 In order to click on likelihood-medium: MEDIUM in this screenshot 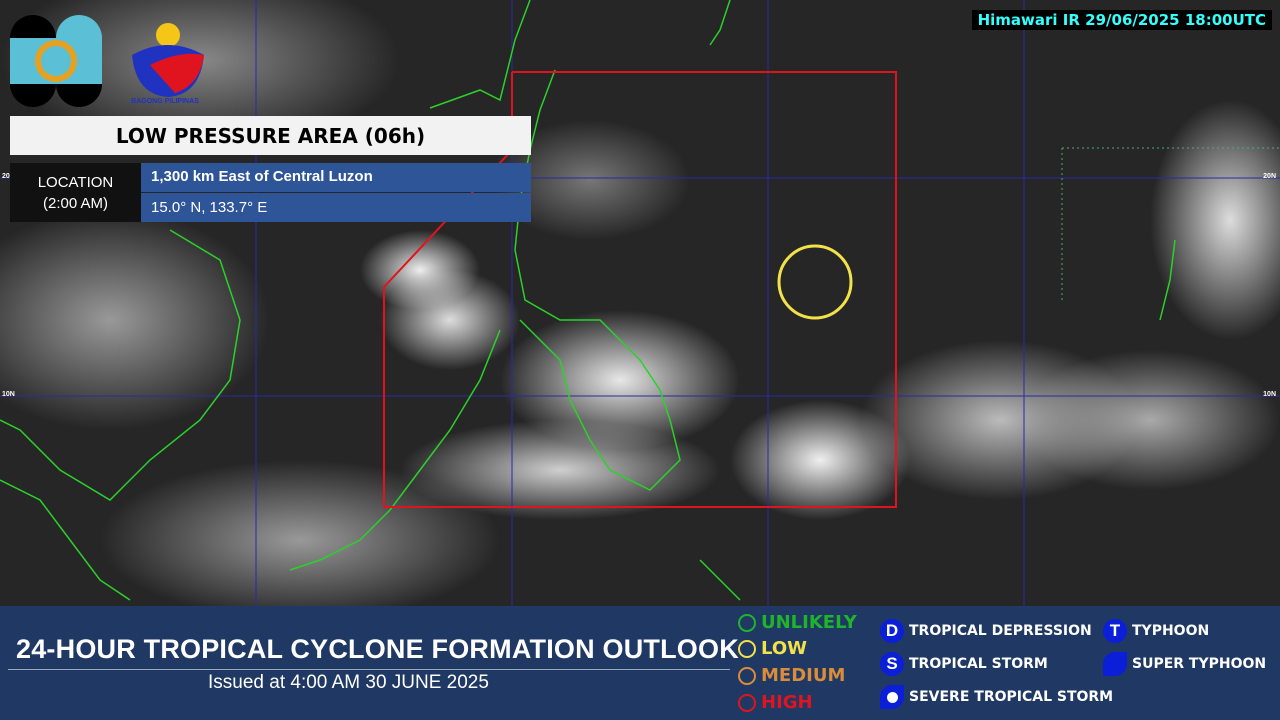, I will do `click(791, 675)`.